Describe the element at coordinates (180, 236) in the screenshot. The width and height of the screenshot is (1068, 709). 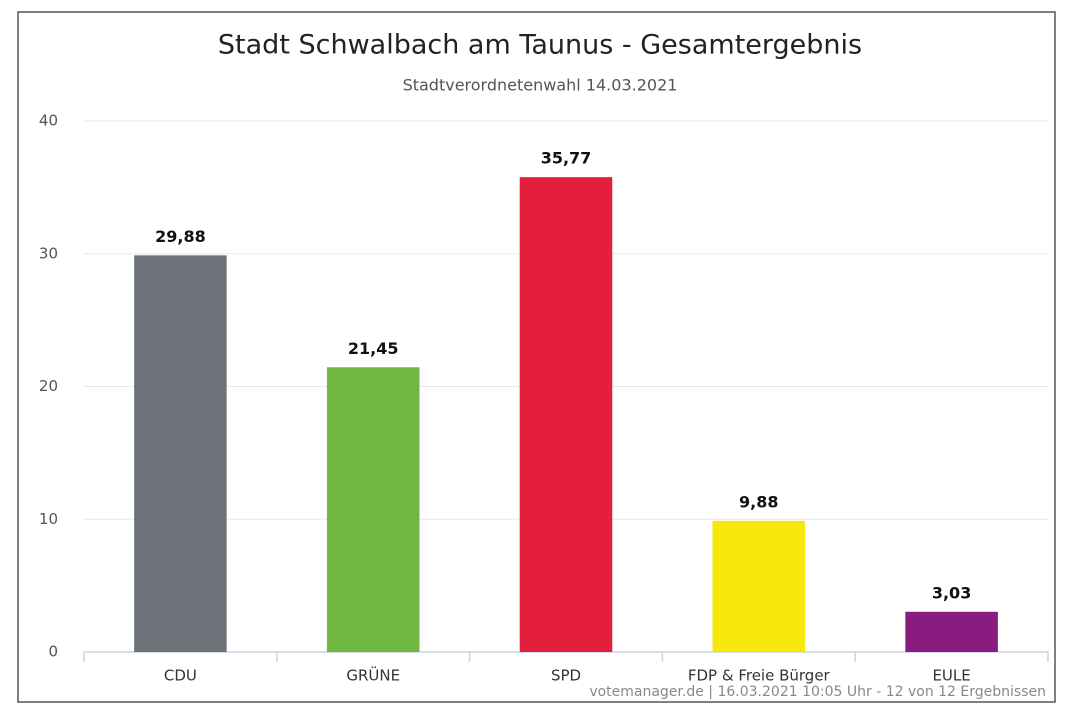
I see `value-label: 29,88` at that location.